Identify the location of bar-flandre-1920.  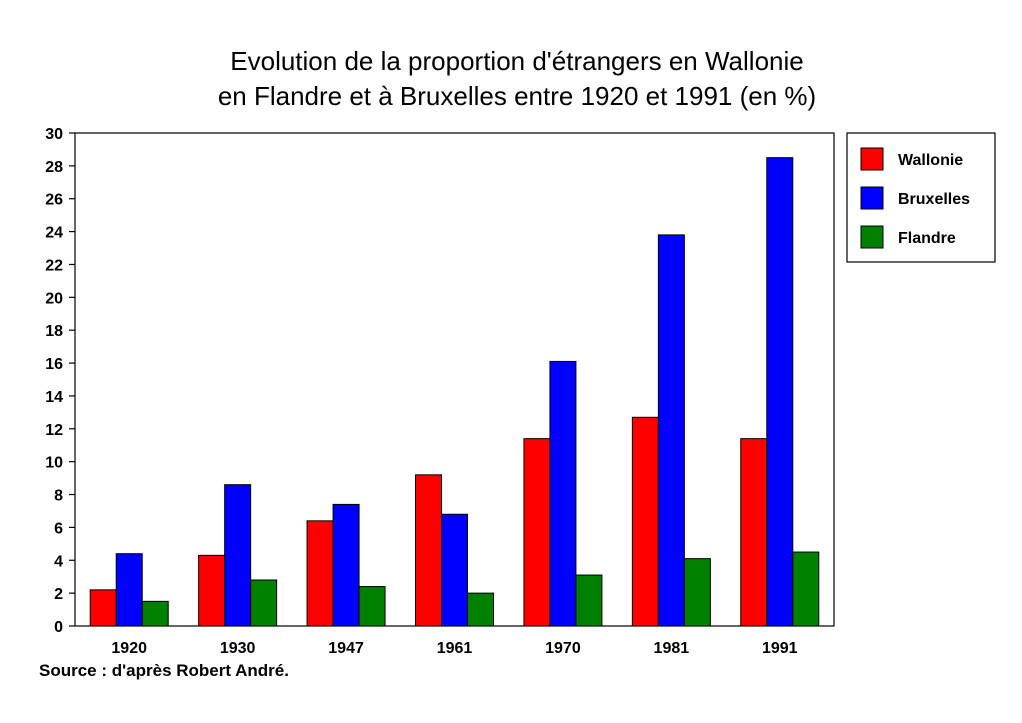
(155, 613).